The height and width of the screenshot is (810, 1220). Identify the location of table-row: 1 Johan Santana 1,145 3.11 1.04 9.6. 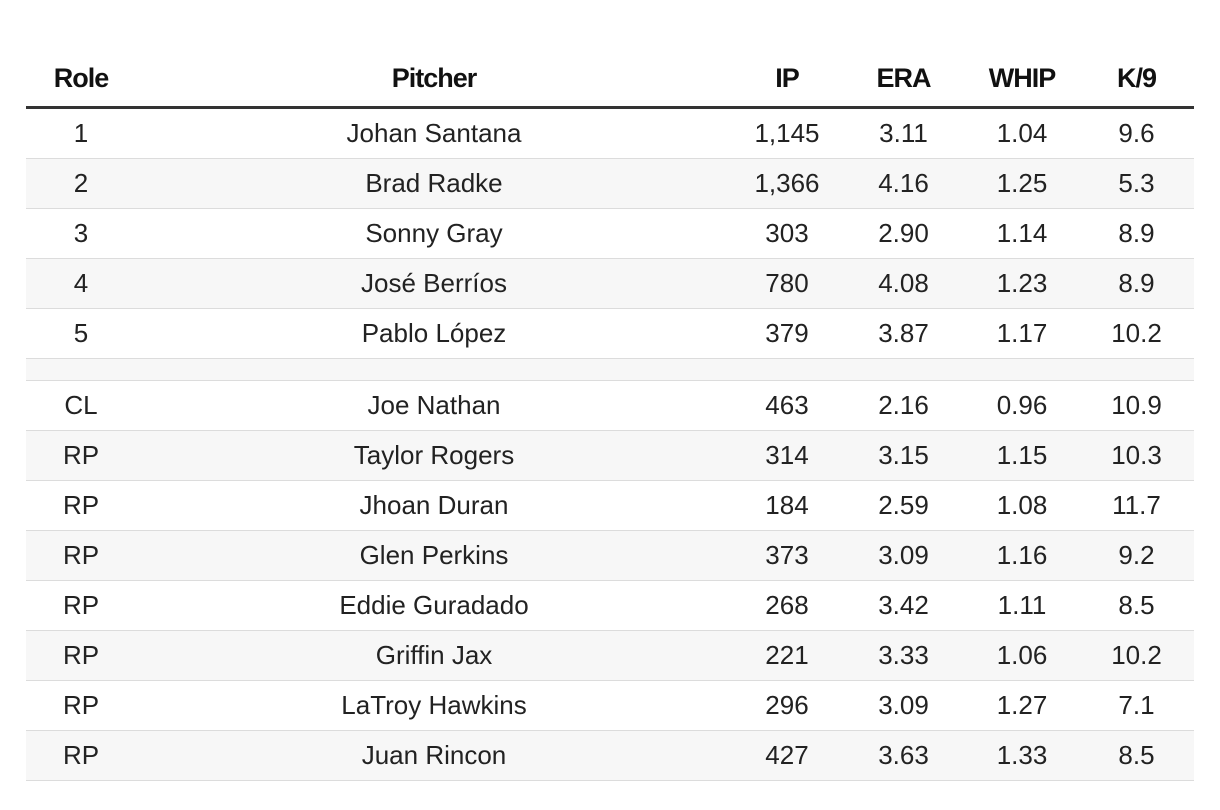
(610, 133).